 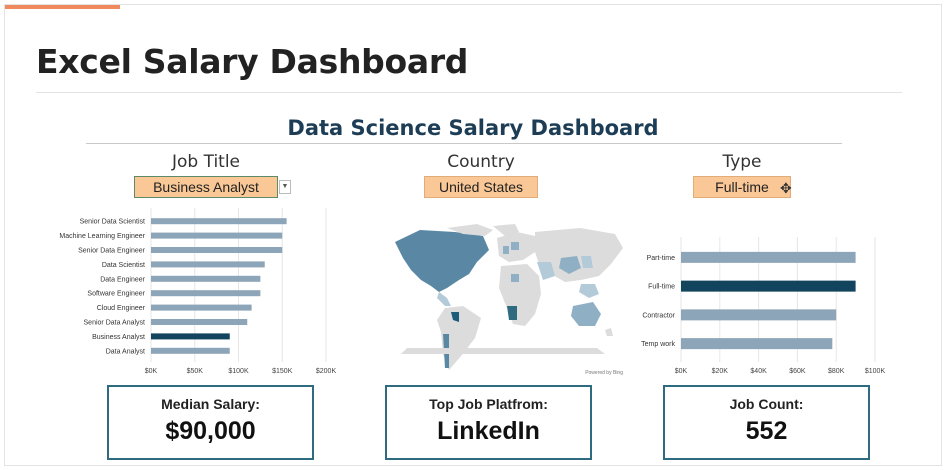 What do you see at coordinates (481, 162) in the screenshot?
I see `country-filter-label: Country` at bounding box center [481, 162].